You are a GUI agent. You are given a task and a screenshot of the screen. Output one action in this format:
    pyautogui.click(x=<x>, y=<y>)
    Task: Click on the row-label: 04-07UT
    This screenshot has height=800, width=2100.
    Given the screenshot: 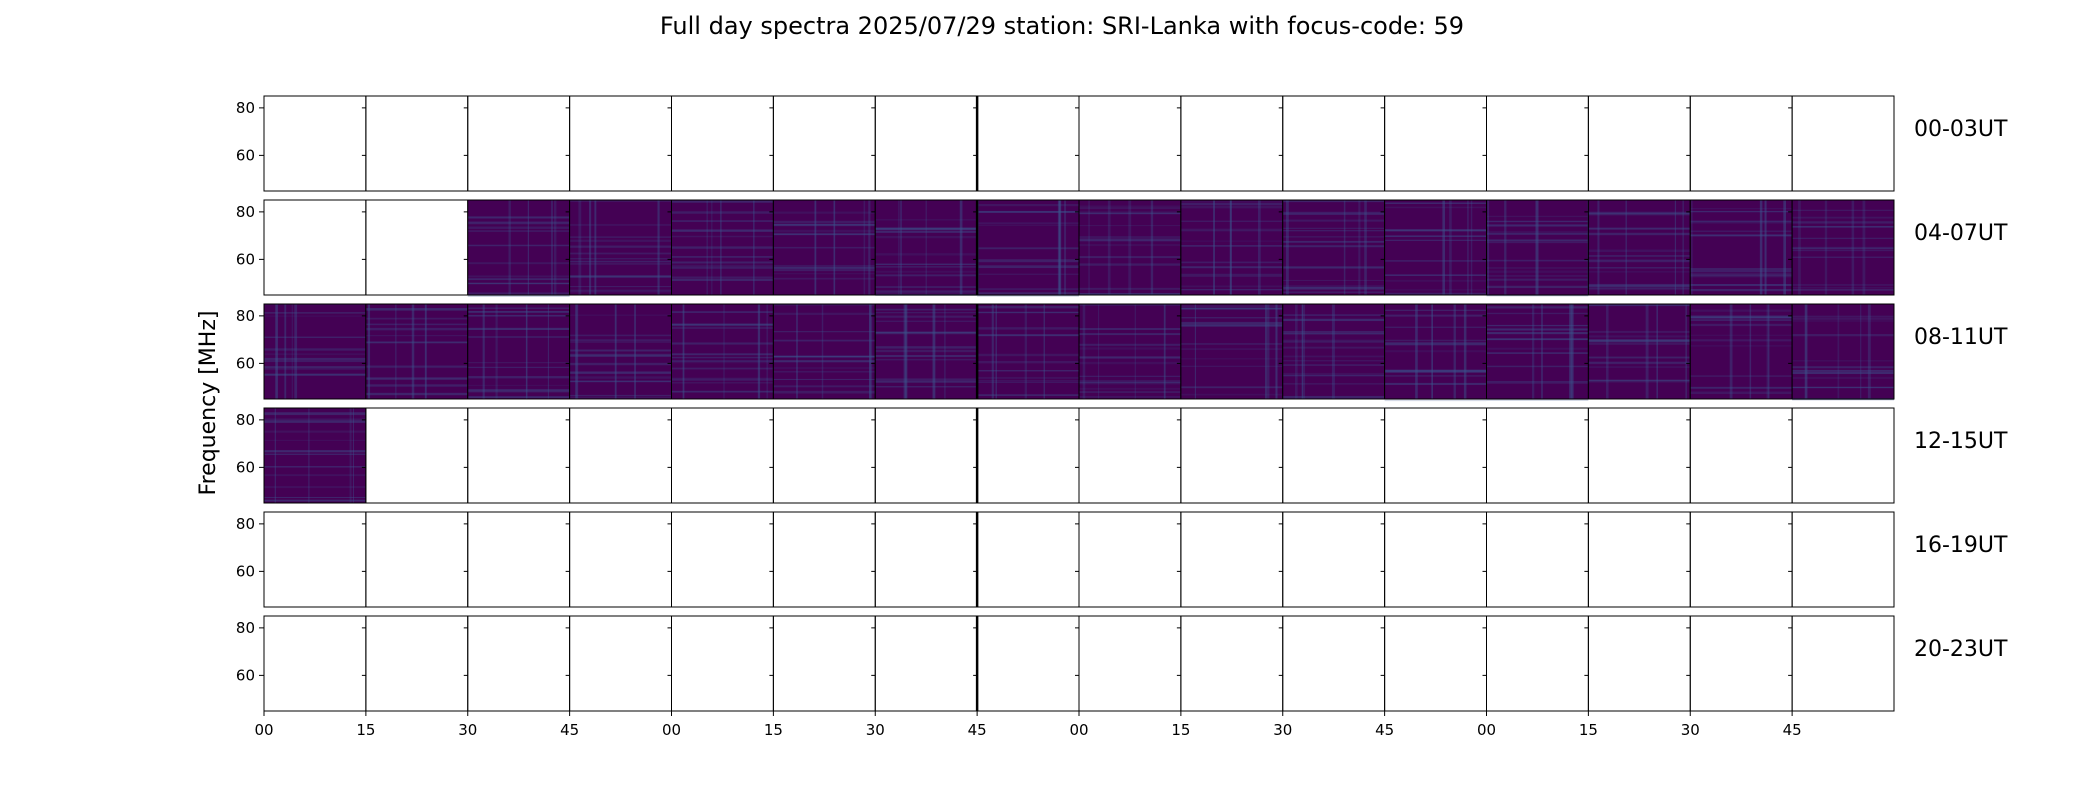 What is the action you would take?
    pyautogui.click(x=1961, y=233)
    